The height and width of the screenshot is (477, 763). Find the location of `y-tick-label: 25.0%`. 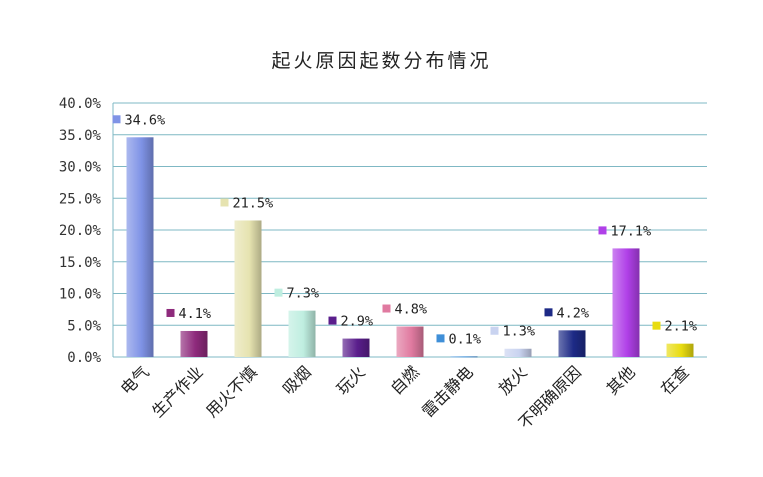

y-tick-label: 25.0% is located at coordinates (80, 199).